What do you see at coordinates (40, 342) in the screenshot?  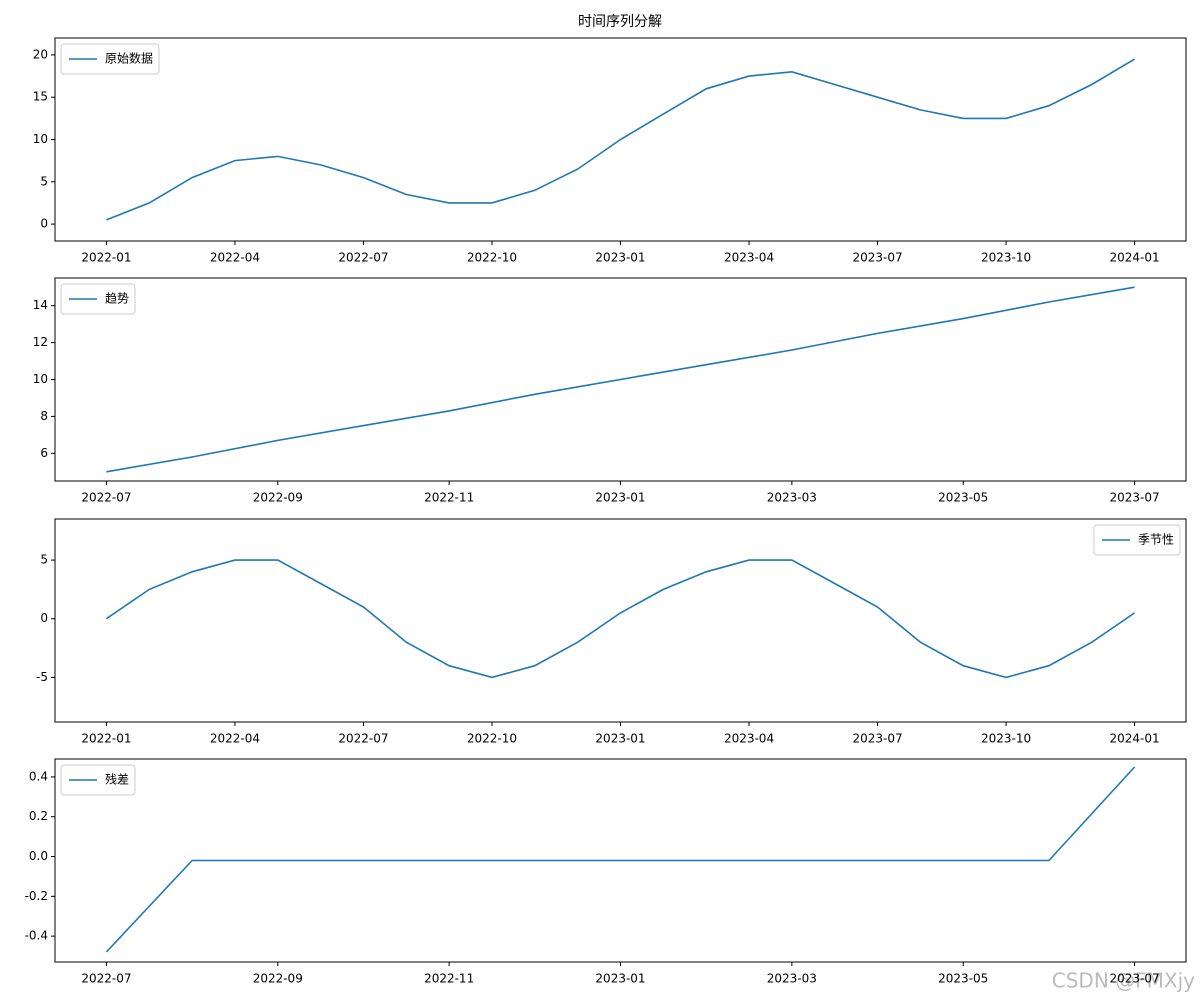 I see `y-tick-label: 12` at bounding box center [40, 342].